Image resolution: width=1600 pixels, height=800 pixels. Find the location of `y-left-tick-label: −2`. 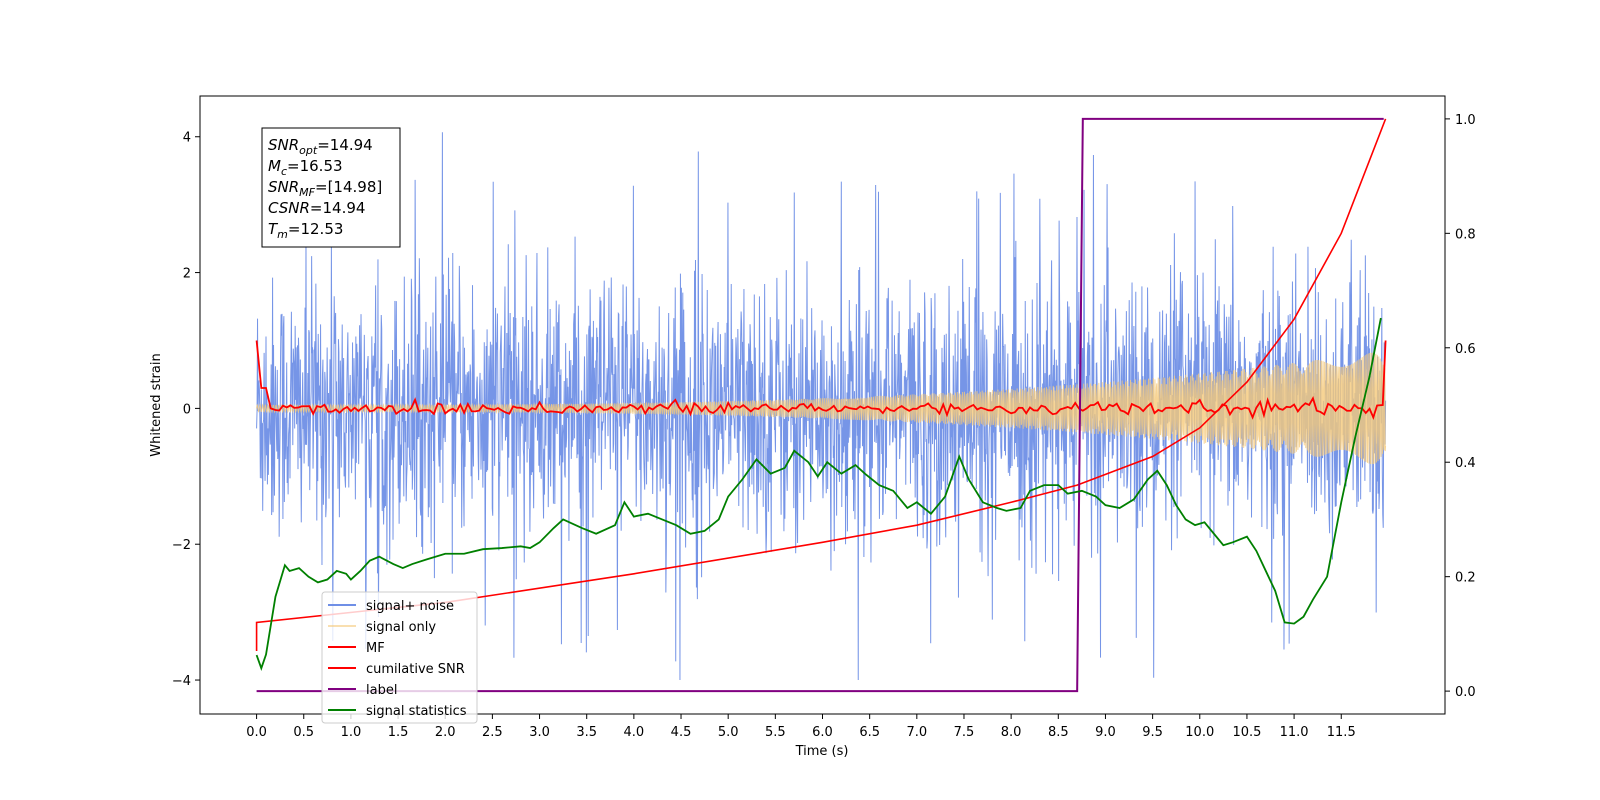

y-left-tick-label: −2 is located at coordinates (181, 545).